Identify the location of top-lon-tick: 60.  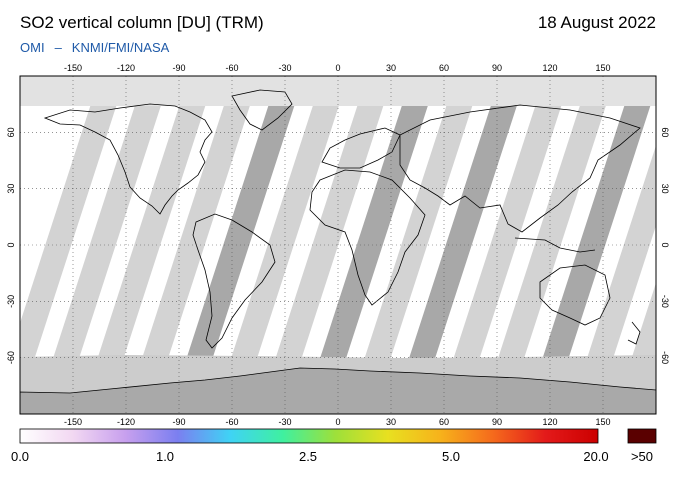
(444, 68).